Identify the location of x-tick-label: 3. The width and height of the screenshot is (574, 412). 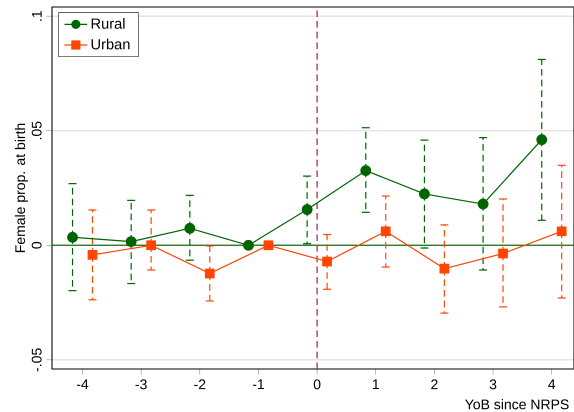
(493, 384).